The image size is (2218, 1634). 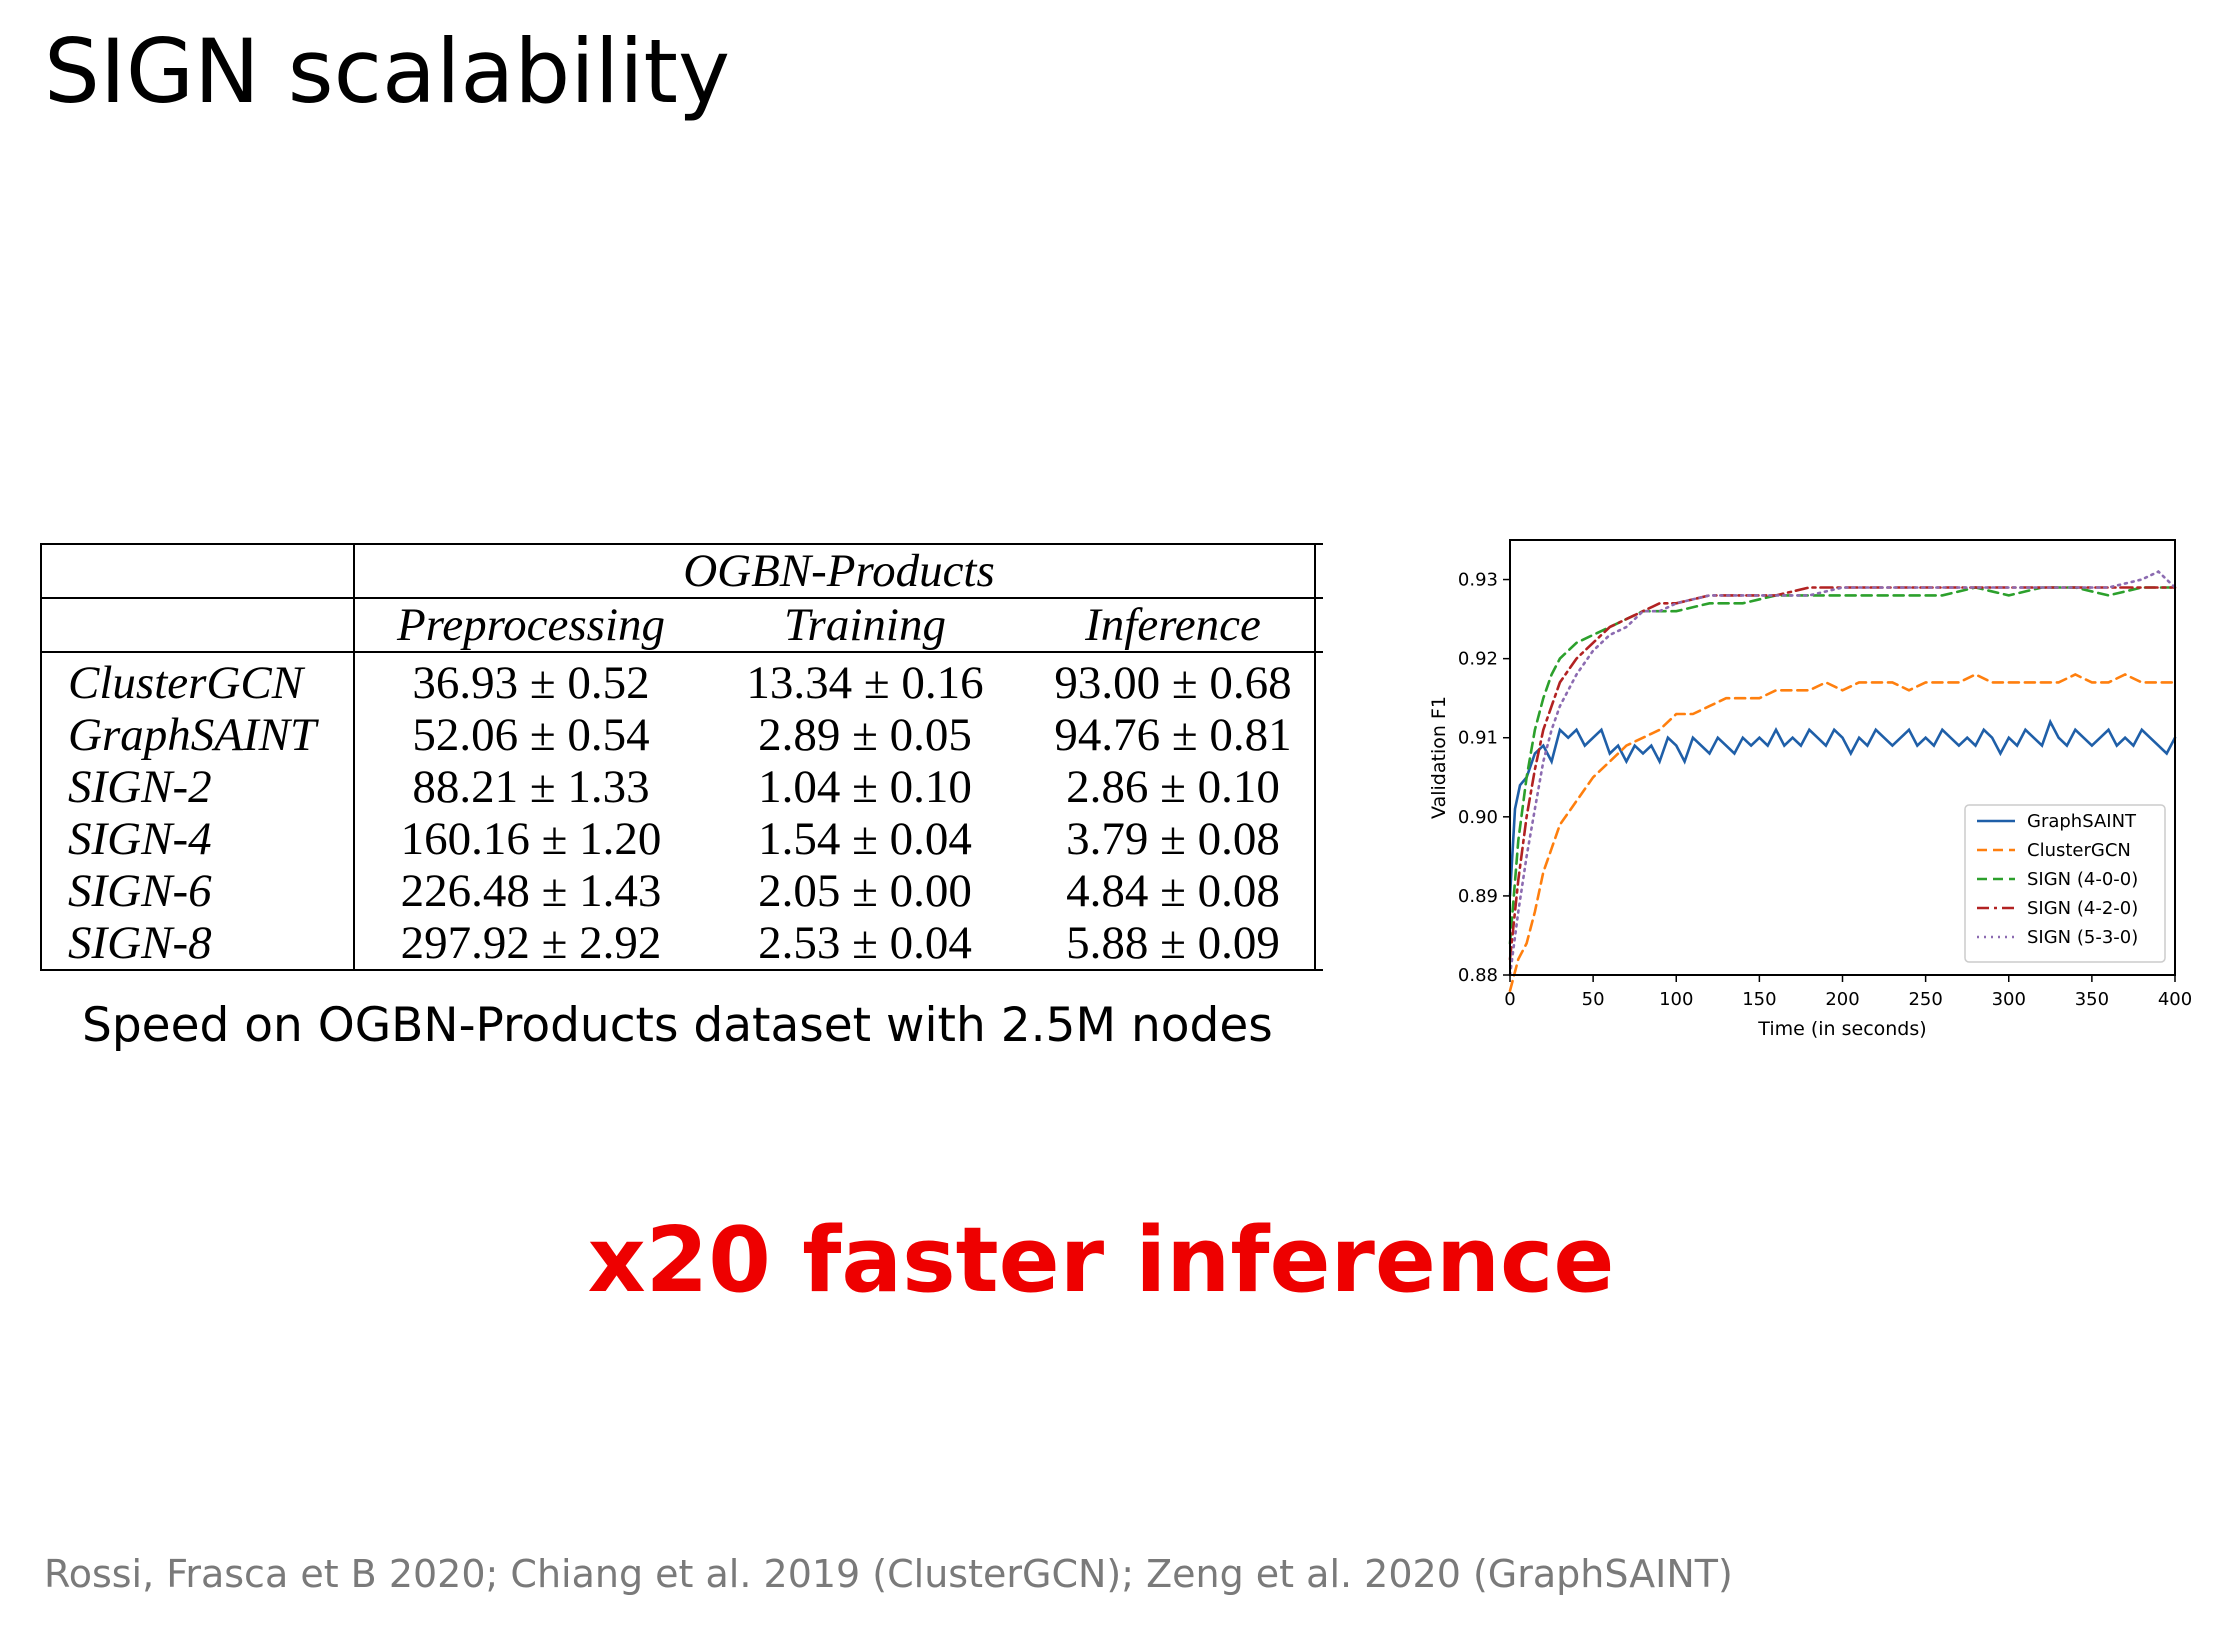 I want to click on highlight-label: x20 faster inference, so click(x=1101, y=1260).